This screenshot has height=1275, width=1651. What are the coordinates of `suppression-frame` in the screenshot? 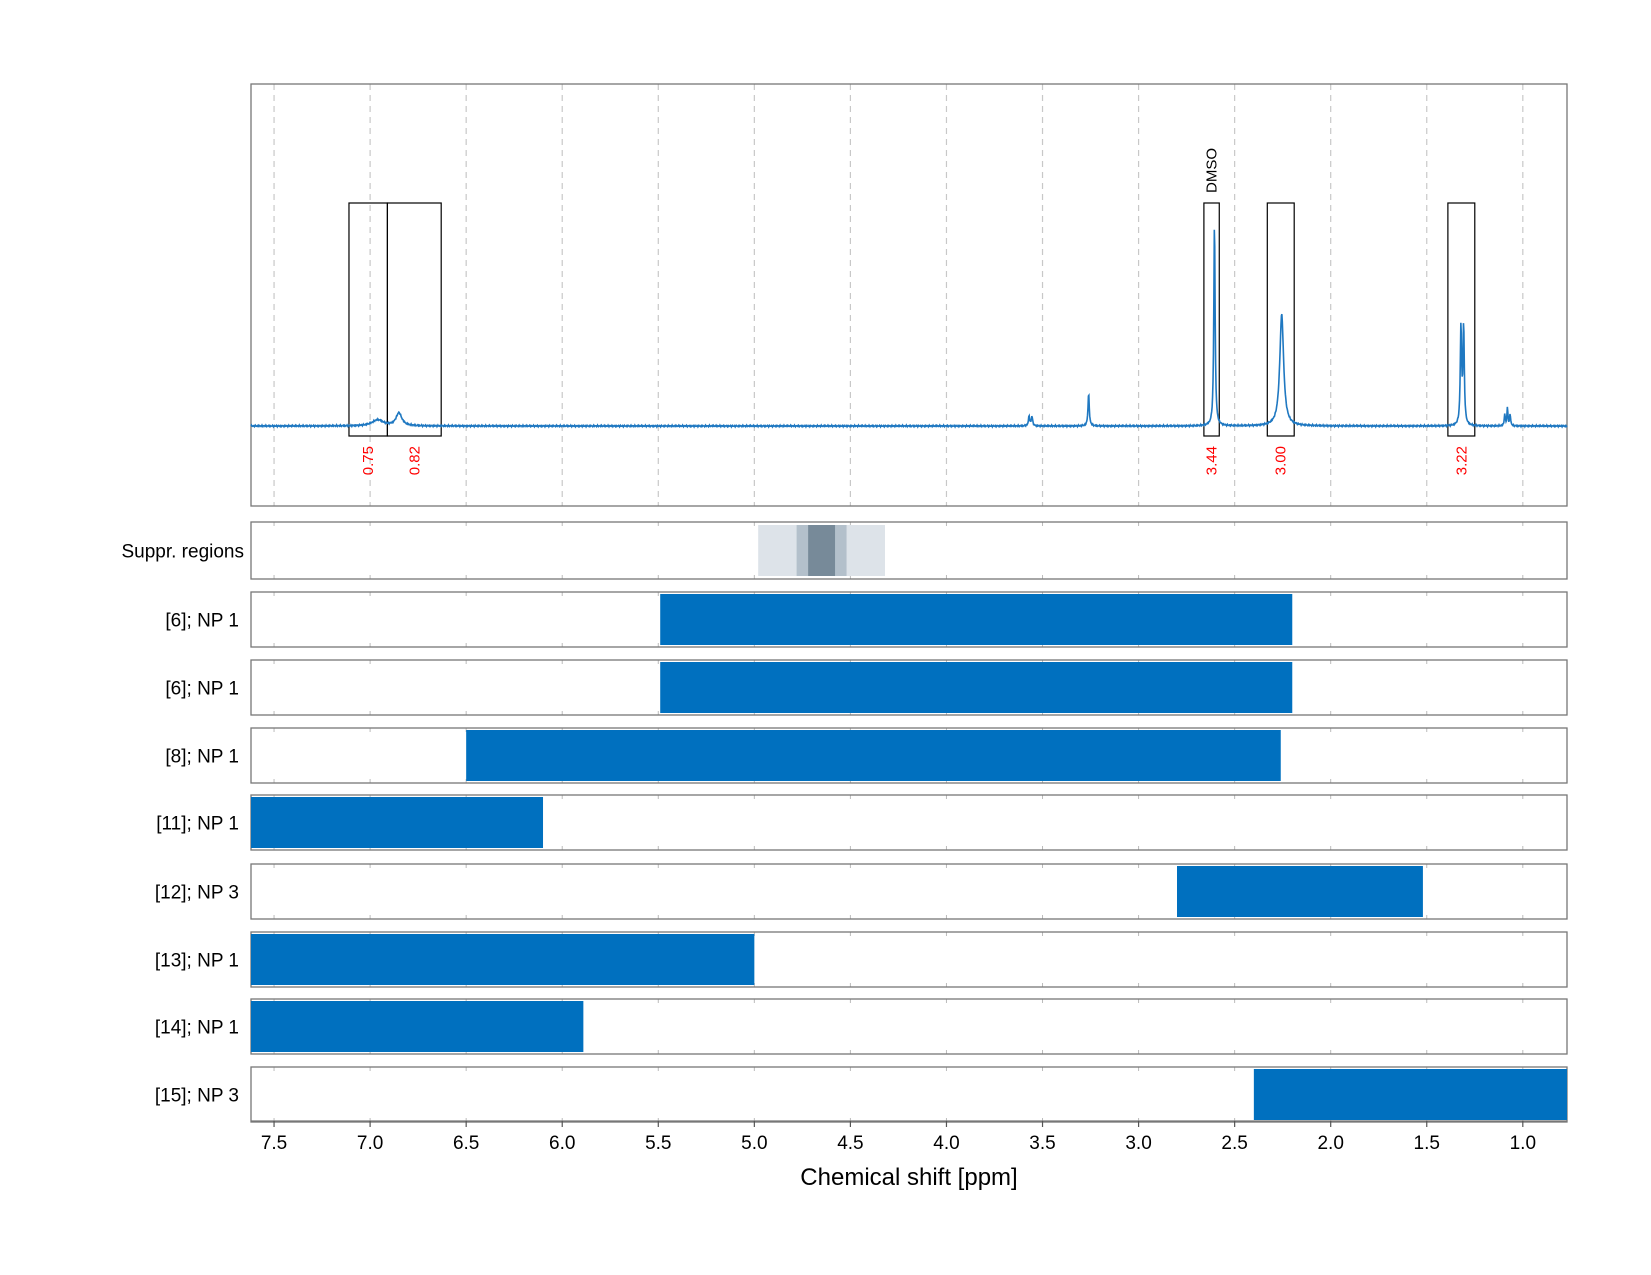 It's located at (909, 550).